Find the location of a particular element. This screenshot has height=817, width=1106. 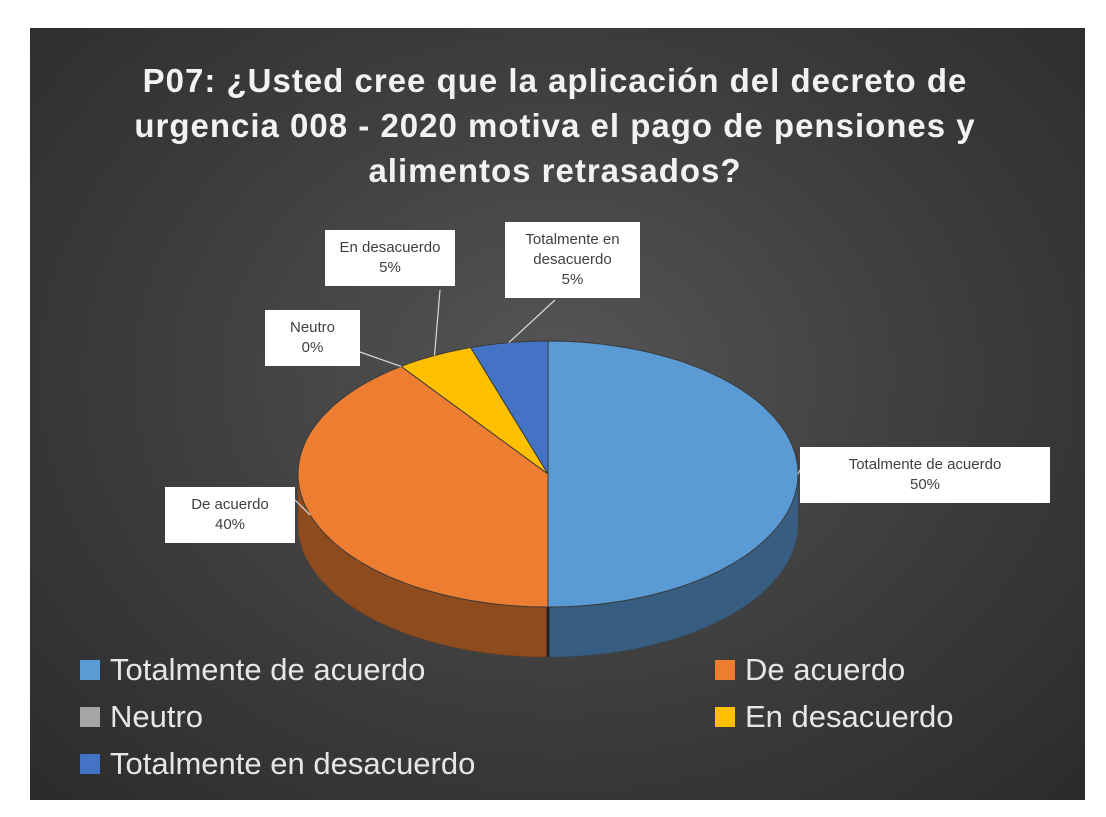

data-label-value: 40% is located at coordinates (230, 524).